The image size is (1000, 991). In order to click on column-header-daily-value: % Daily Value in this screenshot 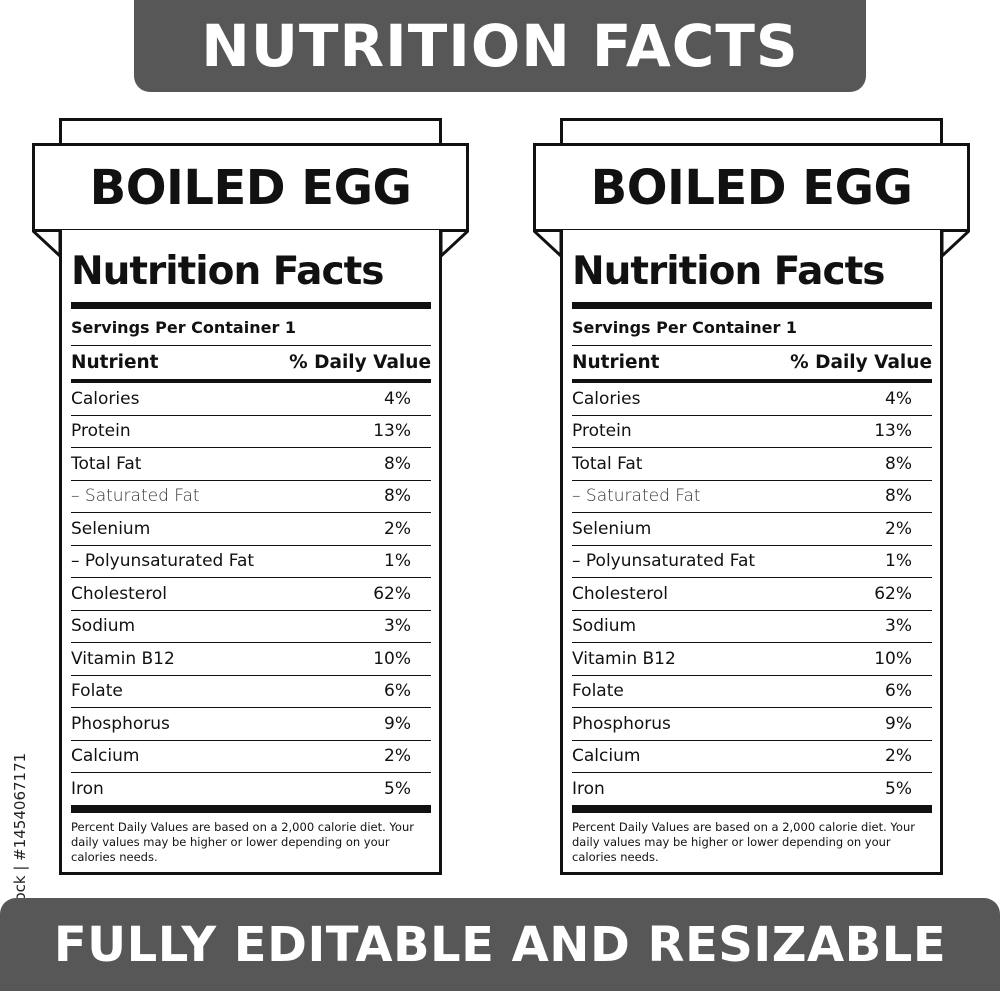, I will do `click(861, 362)`.